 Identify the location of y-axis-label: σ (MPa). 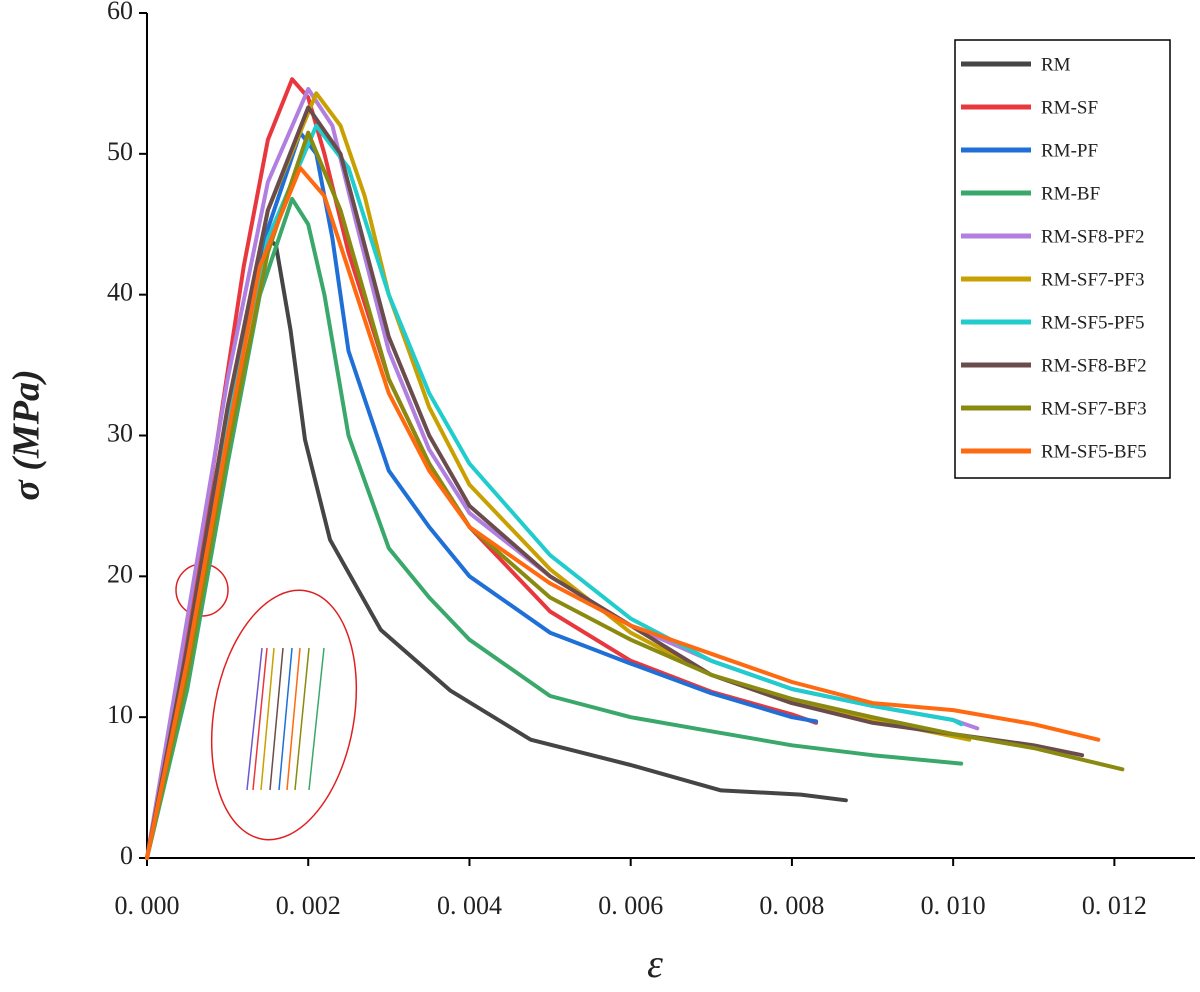
(27, 434).